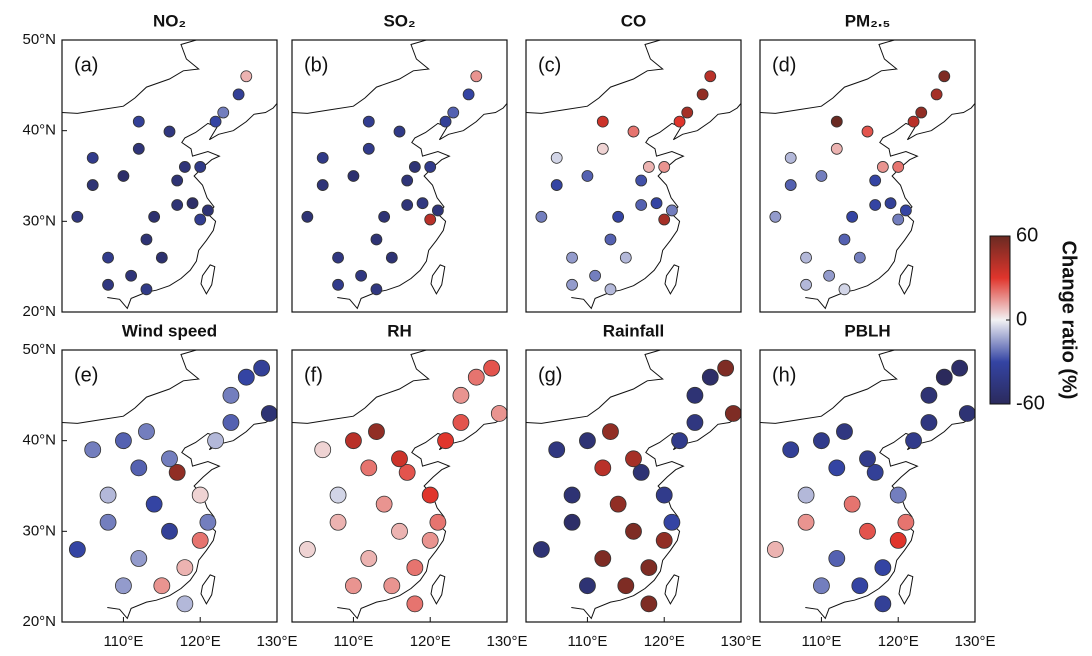  I want to click on panel-label: (f), so click(313, 375).